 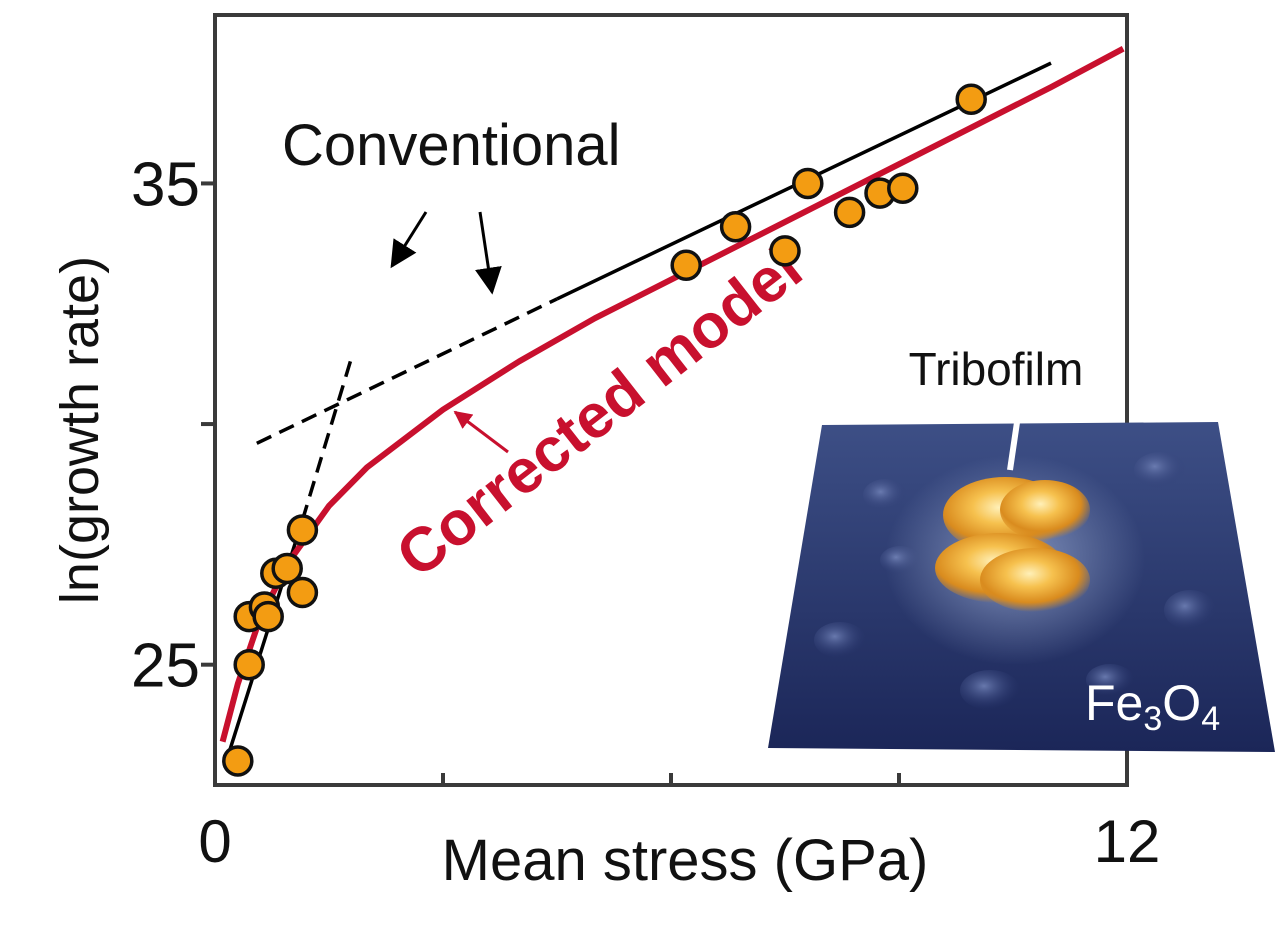 What do you see at coordinates (165, 184) in the screenshot?
I see `y-tick-label: 35` at bounding box center [165, 184].